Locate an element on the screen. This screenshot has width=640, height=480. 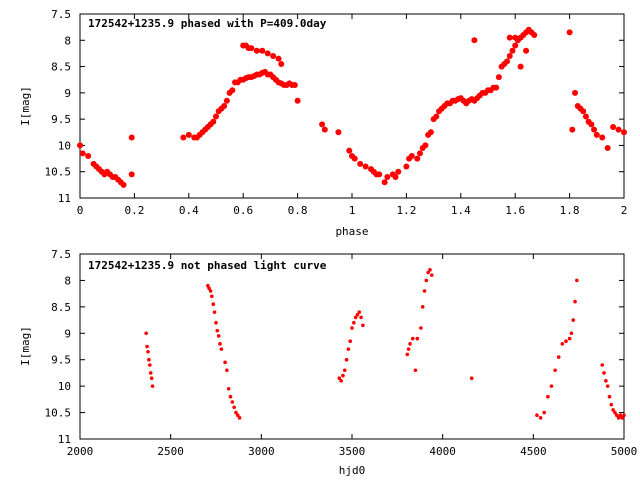
phased-chart-title: 172542+1235.9 phased with P=409.0day is located at coordinates (207, 23).